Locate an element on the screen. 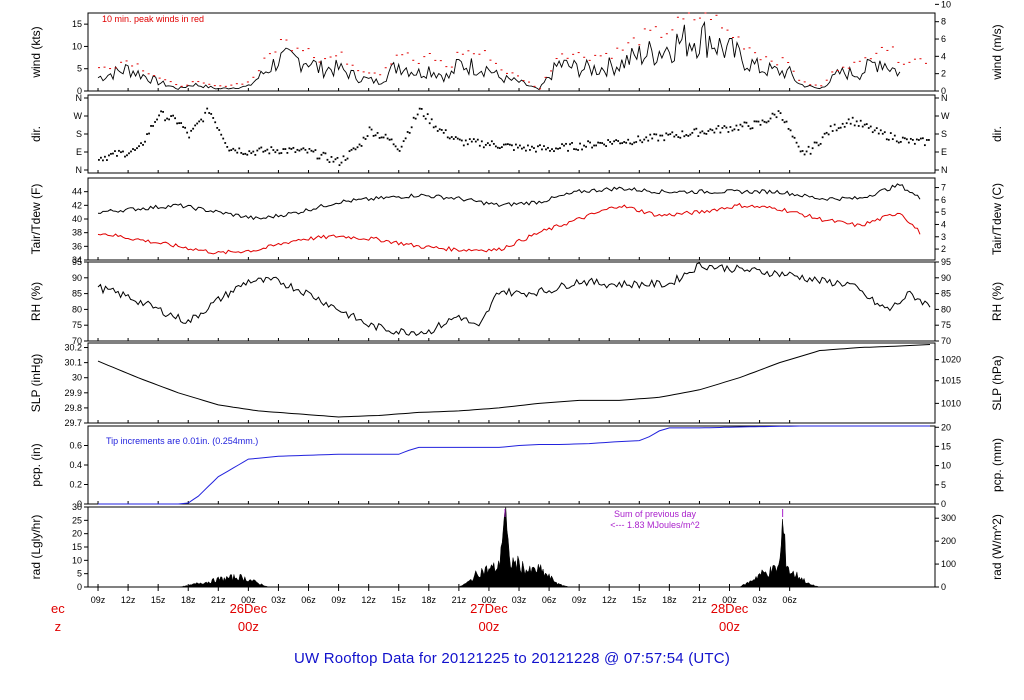 Image resolution: width=1024 pixels, height=700 pixels. time-tick-label-19: 18z is located at coordinates (669, 600).